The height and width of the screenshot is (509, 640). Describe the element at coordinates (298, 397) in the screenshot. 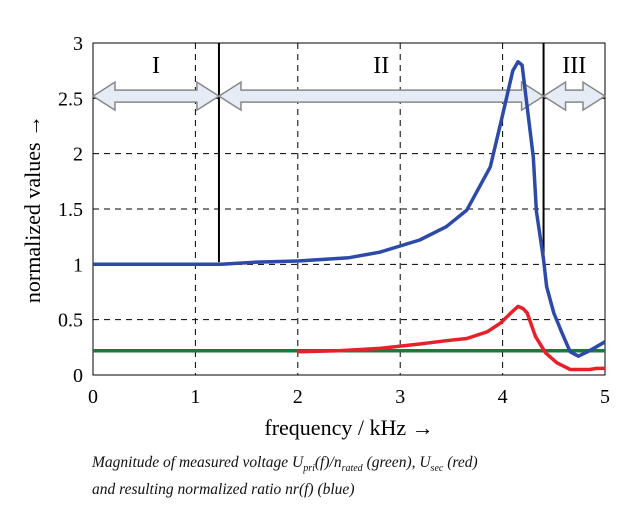

I see `x-tick-label: 2` at that location.